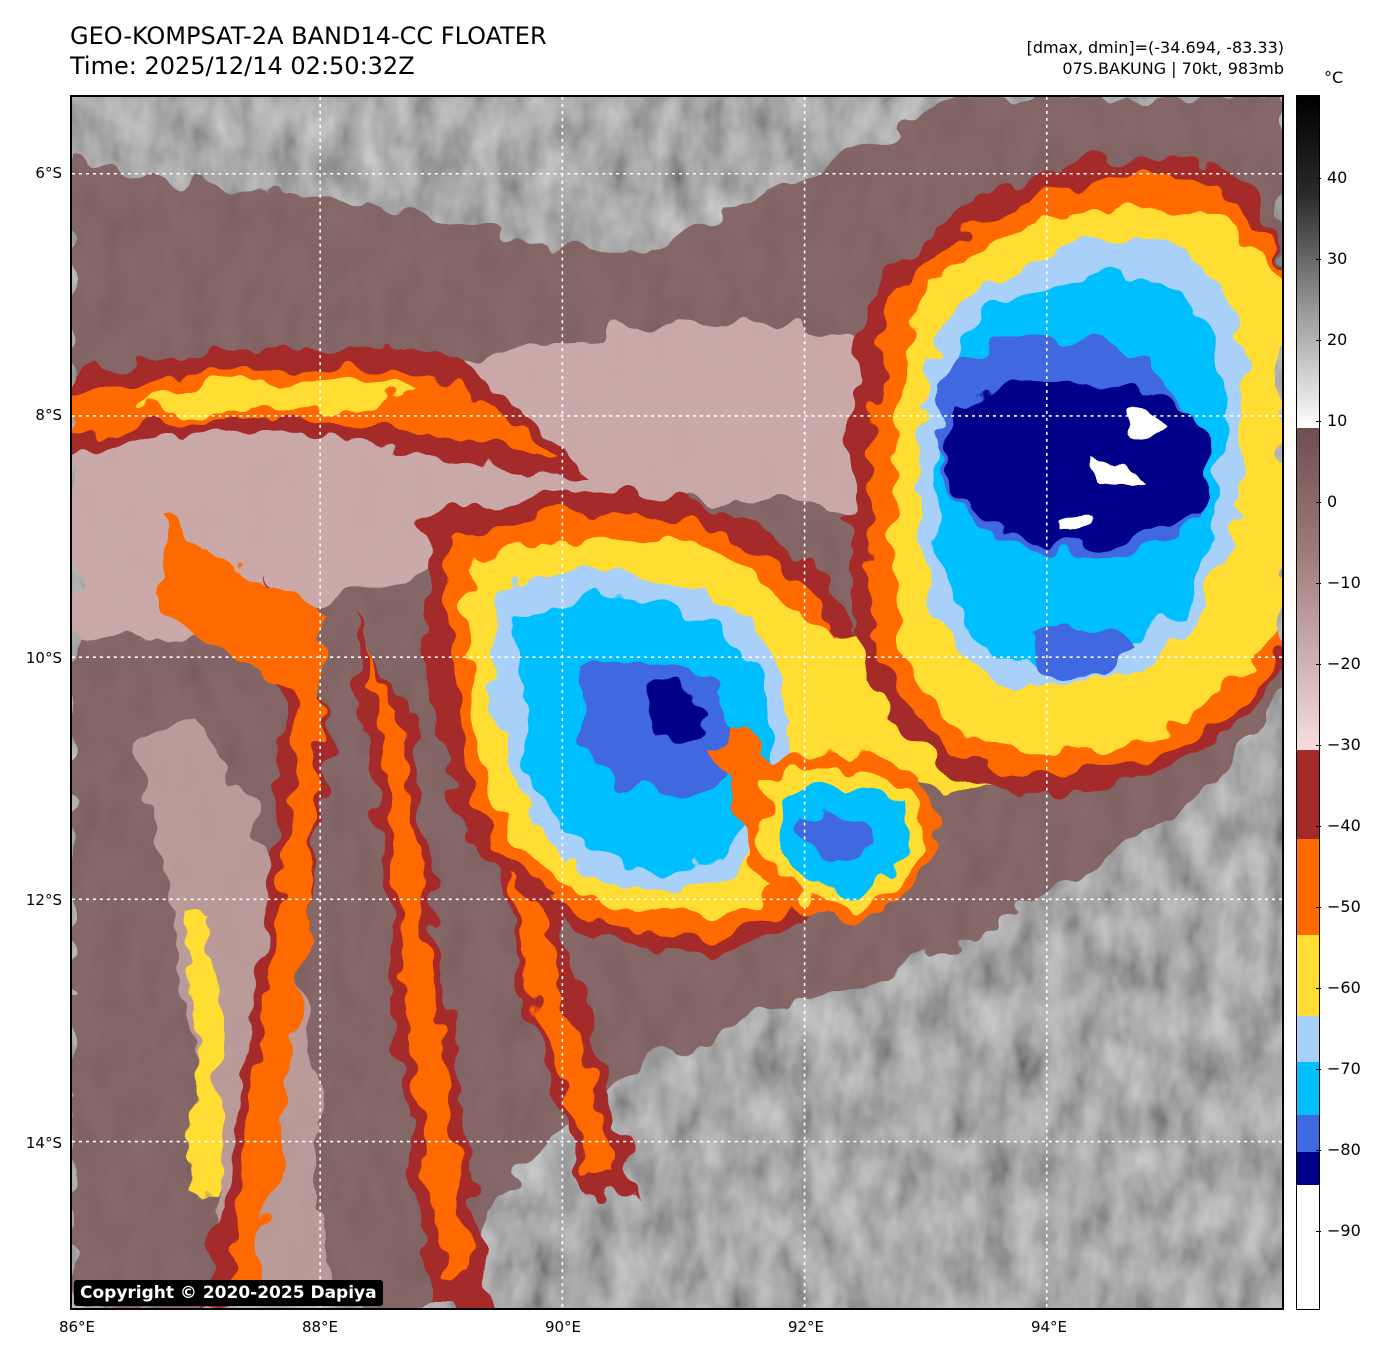 The height and width of the screenshot is (1359, 1388). I want to click on info-range: [dmax, dmin]=(-34.694, -83.33), so click(1155, 47).